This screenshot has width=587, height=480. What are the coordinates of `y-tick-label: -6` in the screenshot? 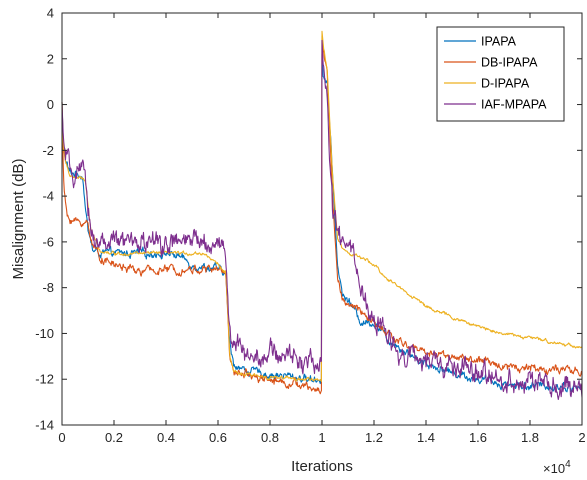 It's located at (48, 241).